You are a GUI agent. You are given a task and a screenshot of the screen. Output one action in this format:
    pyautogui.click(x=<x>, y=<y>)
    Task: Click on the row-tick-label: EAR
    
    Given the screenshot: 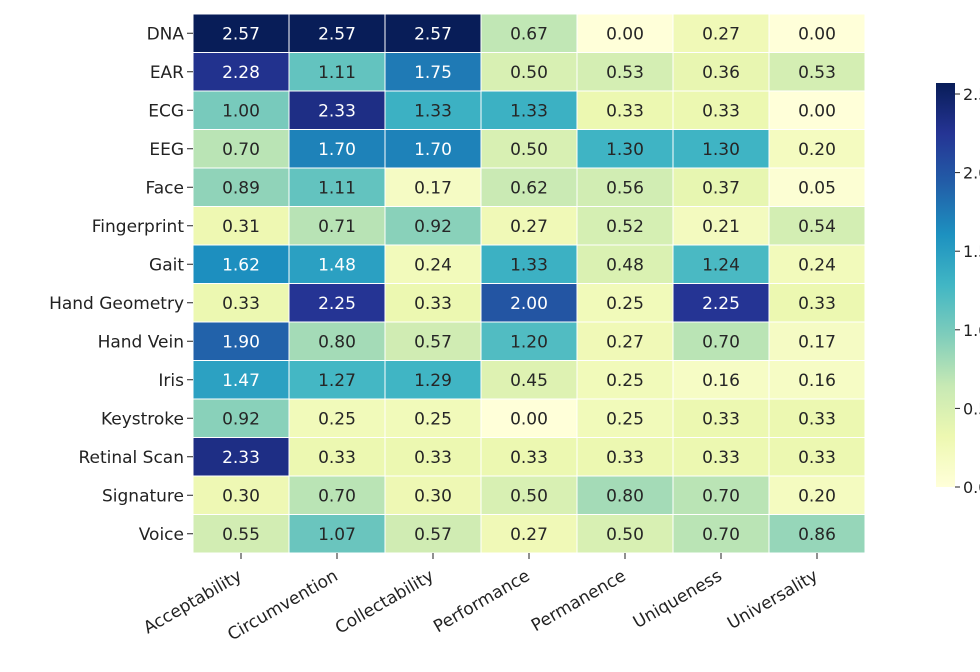 What is the action you would take?
    pyautogui.click(x=167, y=73)
    